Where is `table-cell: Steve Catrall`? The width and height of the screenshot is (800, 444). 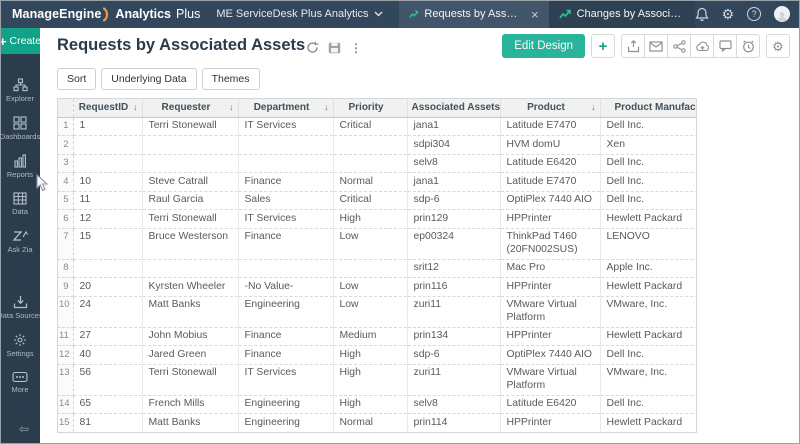
table-cell: Steve Catrall is located at coordinates (190, 181).